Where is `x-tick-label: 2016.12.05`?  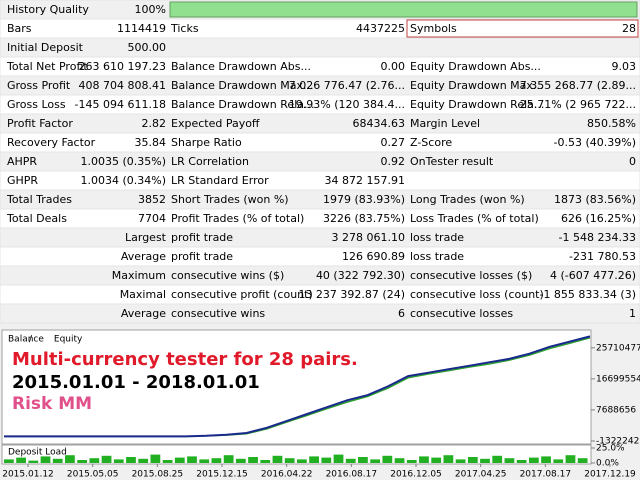 x-tick-label: 2016.12.05 is located at coordinates (416, 475).